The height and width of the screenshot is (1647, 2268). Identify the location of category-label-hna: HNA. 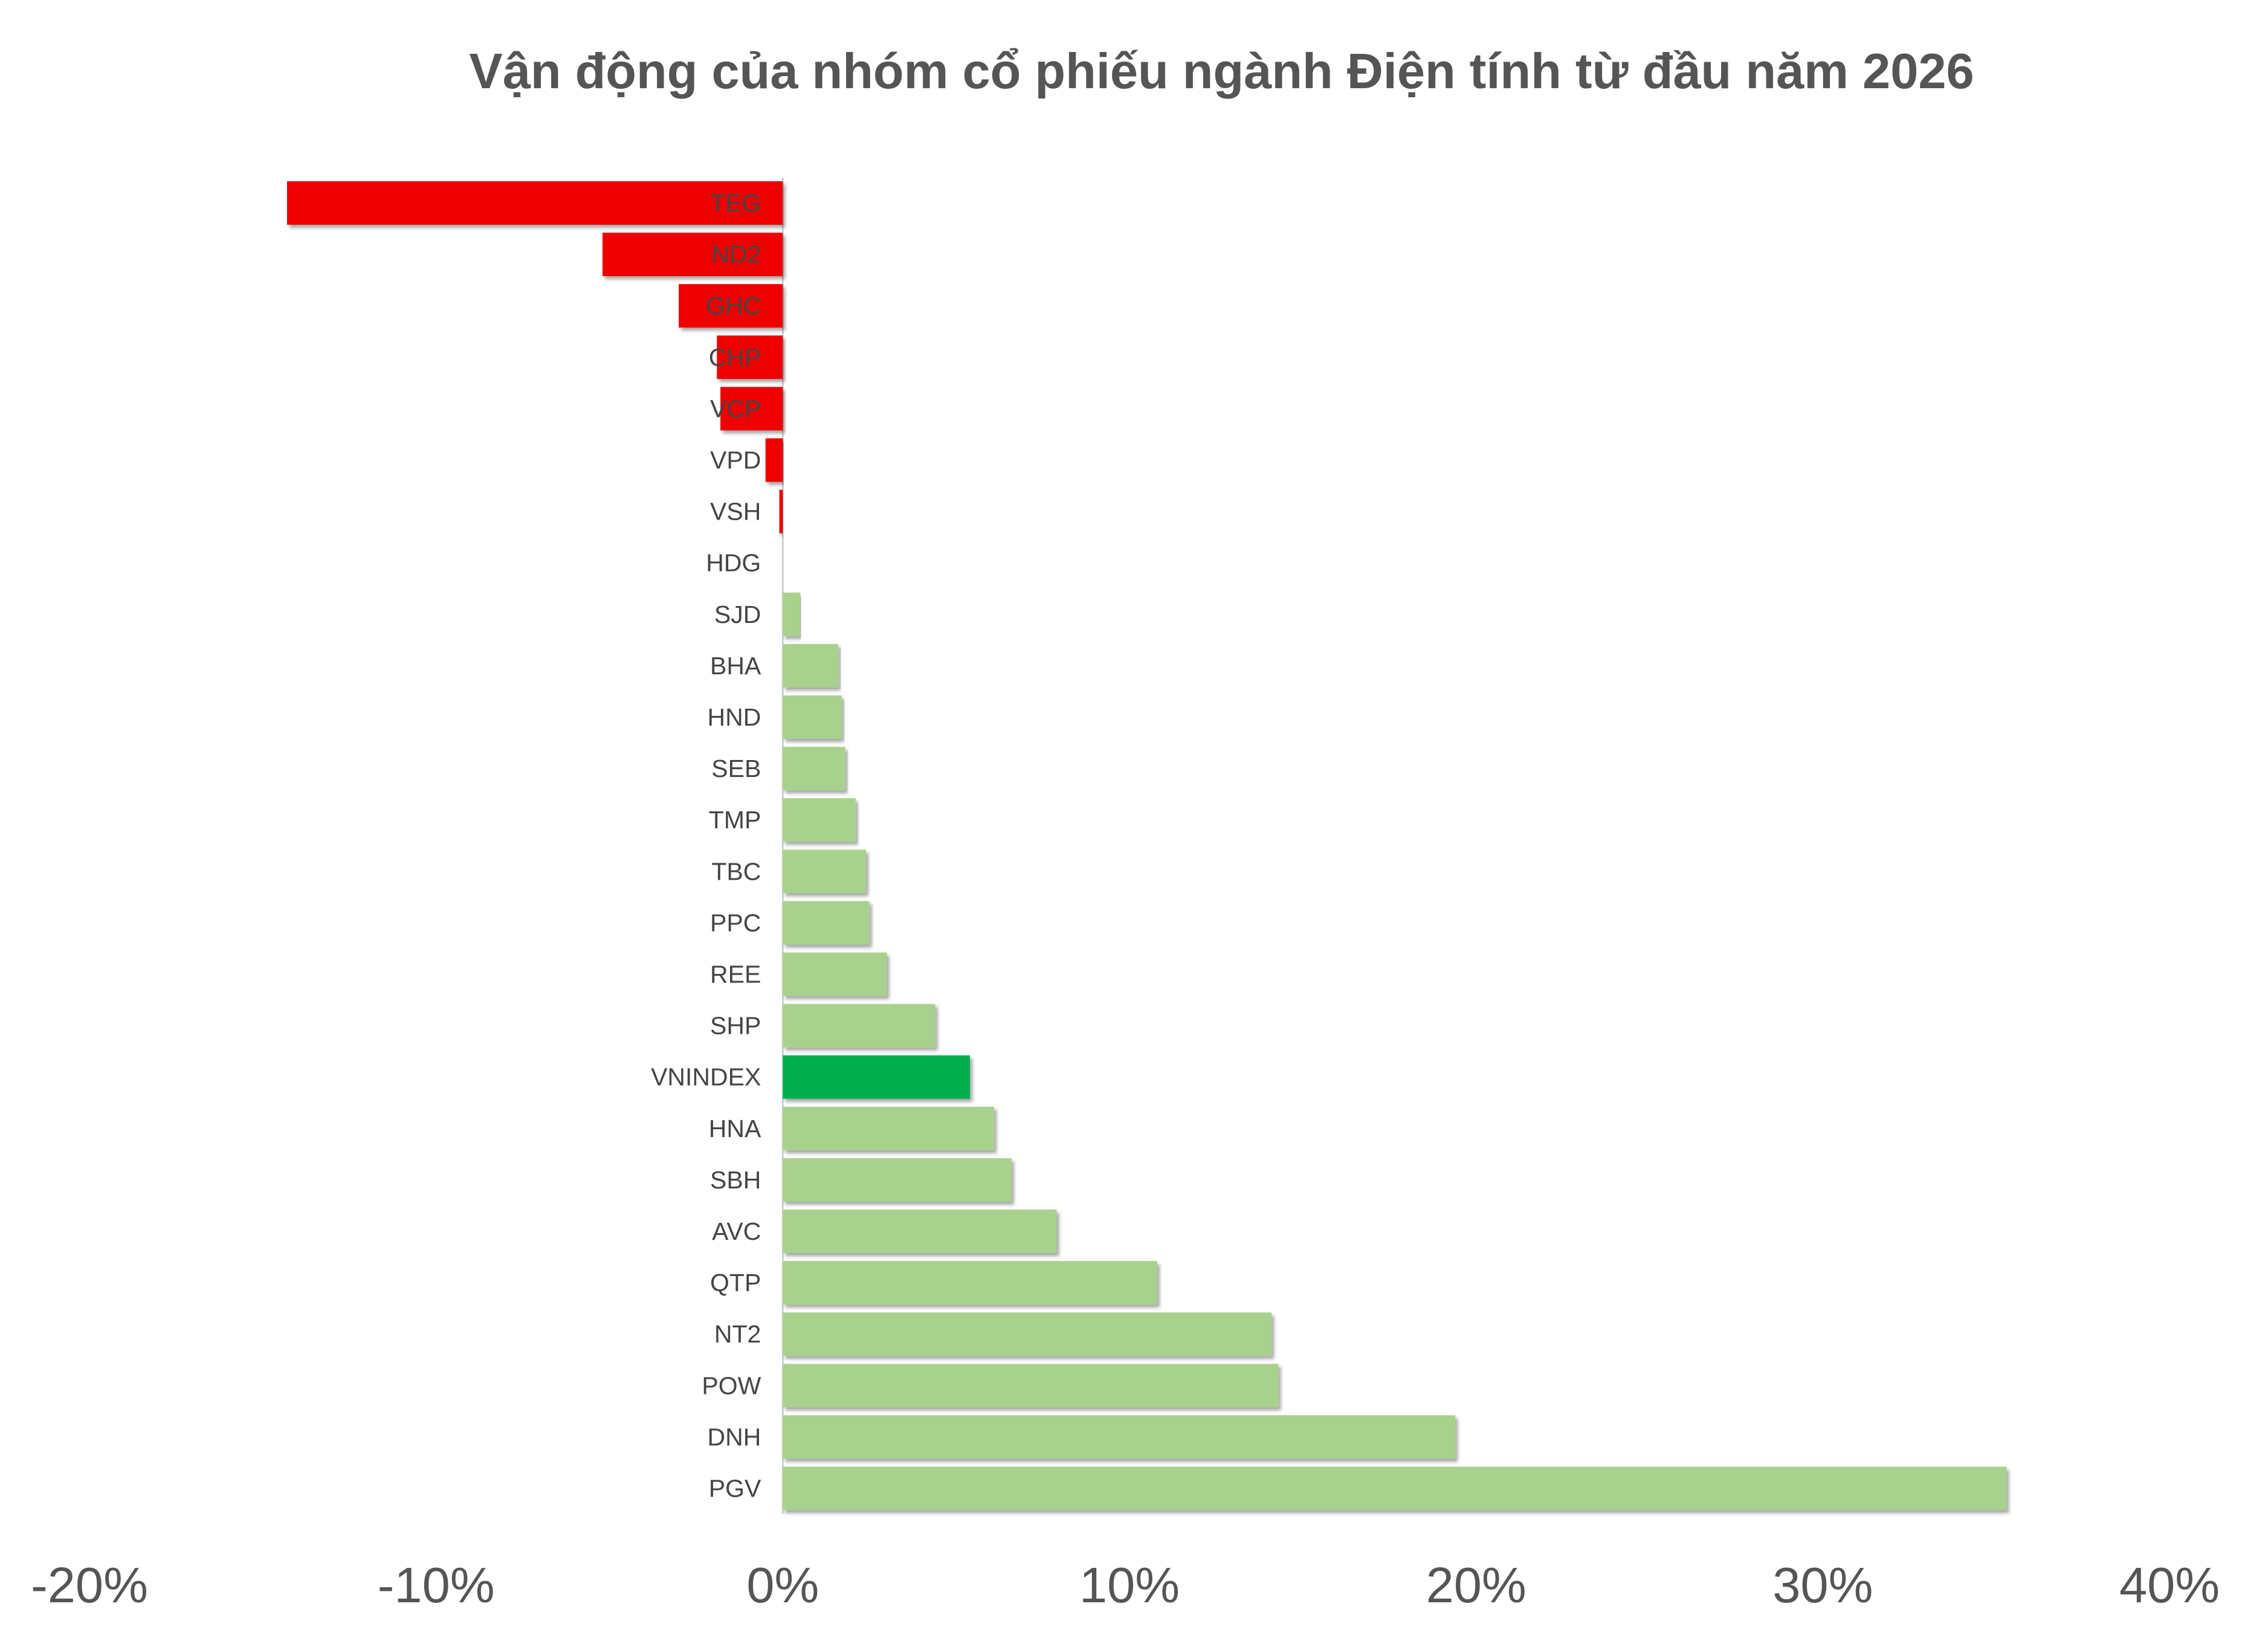
(735, 1129).